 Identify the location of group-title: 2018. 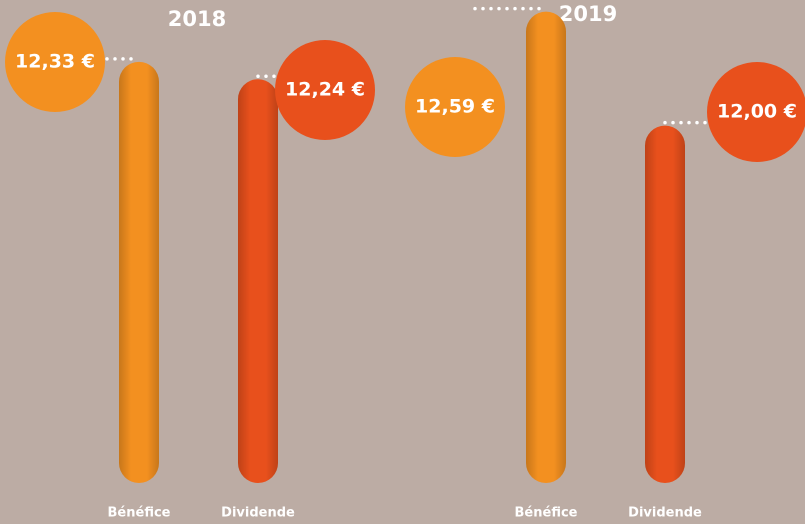
(197, 19).